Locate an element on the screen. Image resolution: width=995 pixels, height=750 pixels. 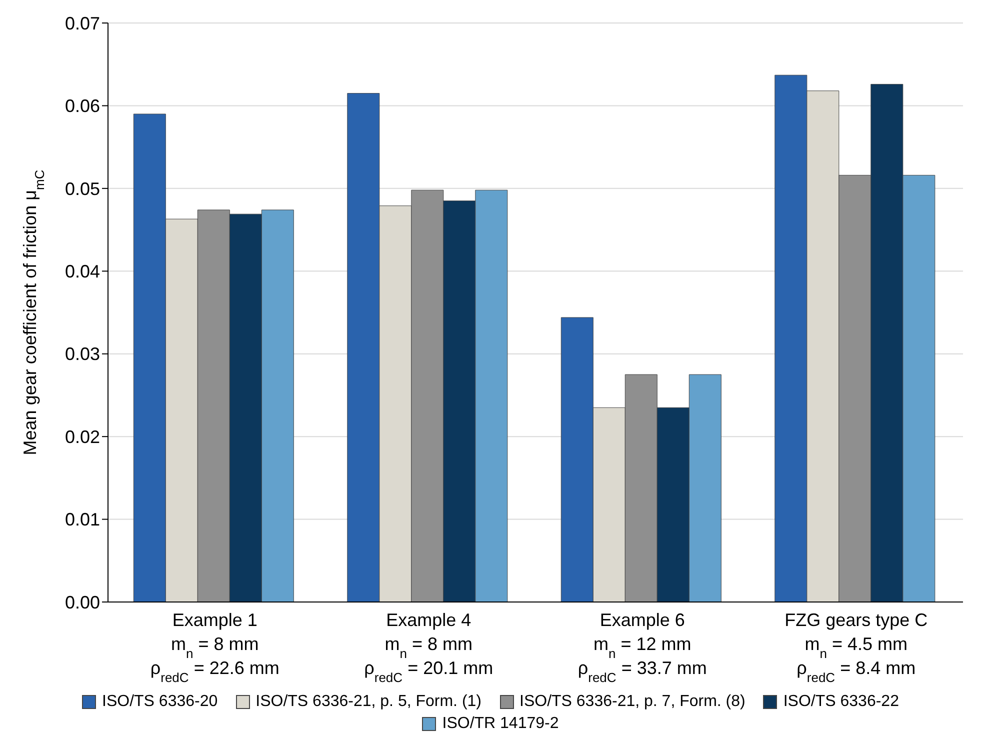
y-tick-label: 0.05 is located at coordinates (82, 188).